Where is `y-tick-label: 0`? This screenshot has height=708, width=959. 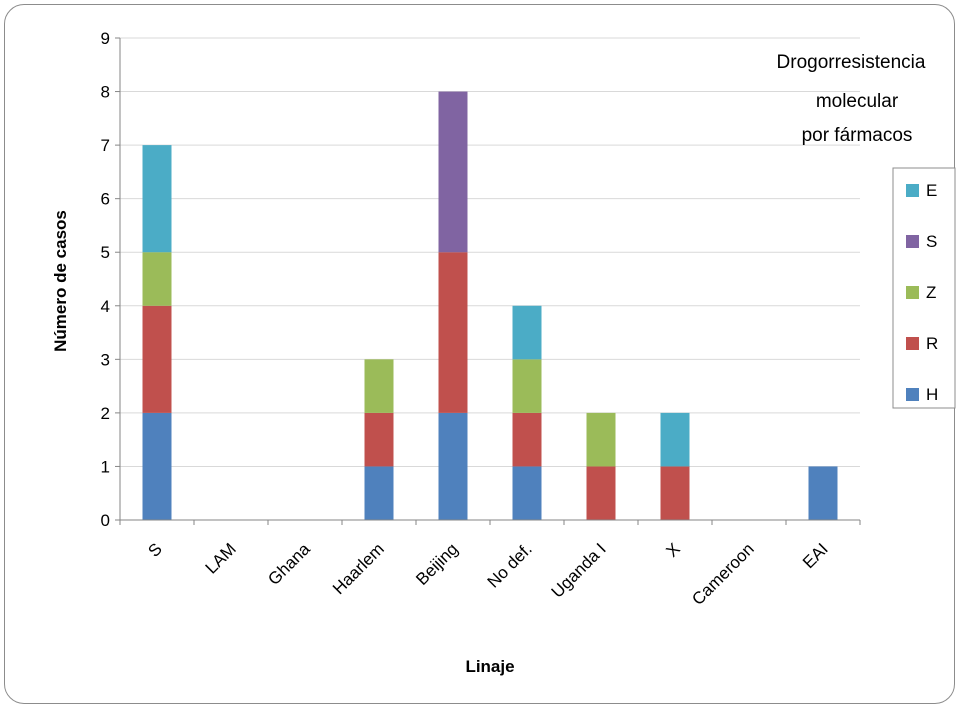
y-tick-label: 0 is located at coordinates (105, 520).